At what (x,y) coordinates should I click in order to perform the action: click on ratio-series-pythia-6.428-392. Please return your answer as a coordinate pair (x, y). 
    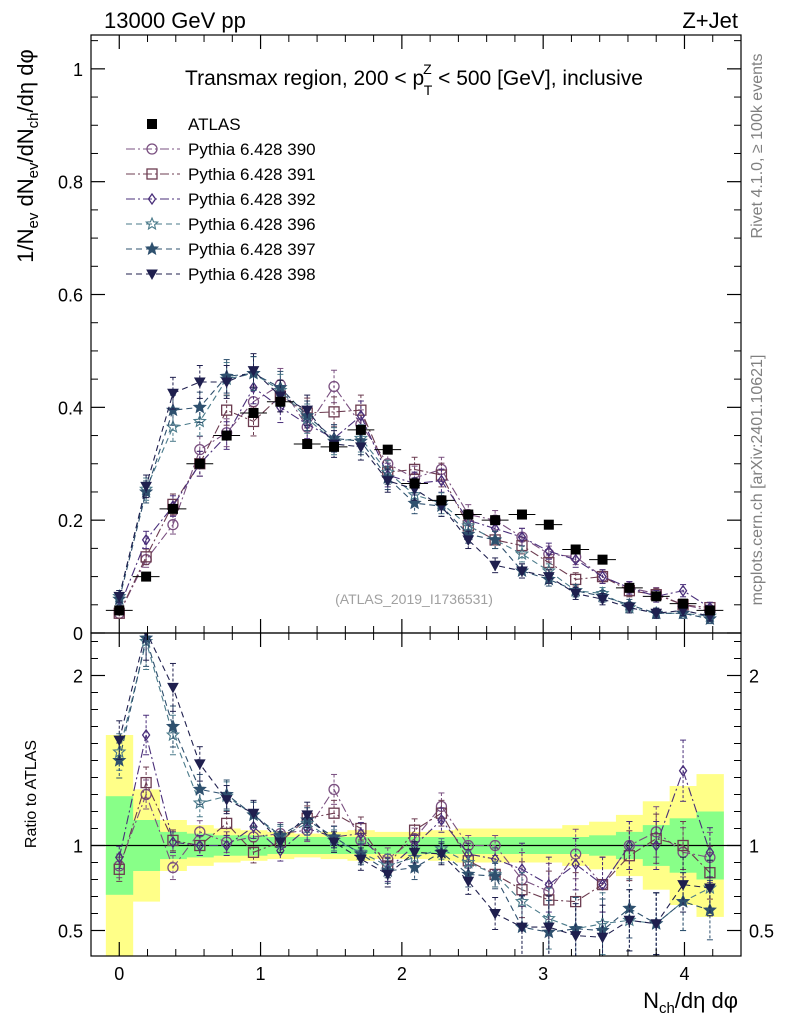
    Looking at the image, I should click on (414, 813).